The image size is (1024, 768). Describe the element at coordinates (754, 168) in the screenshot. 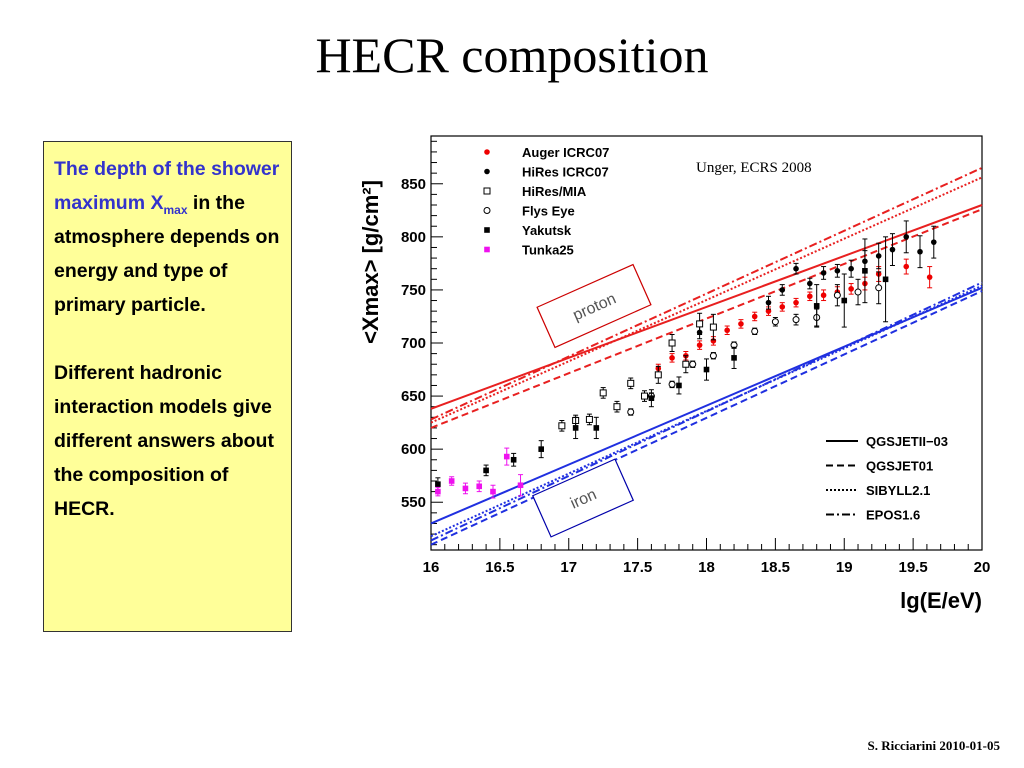

I see `chart-annotation: Unger, ECRS 2008` at that location.